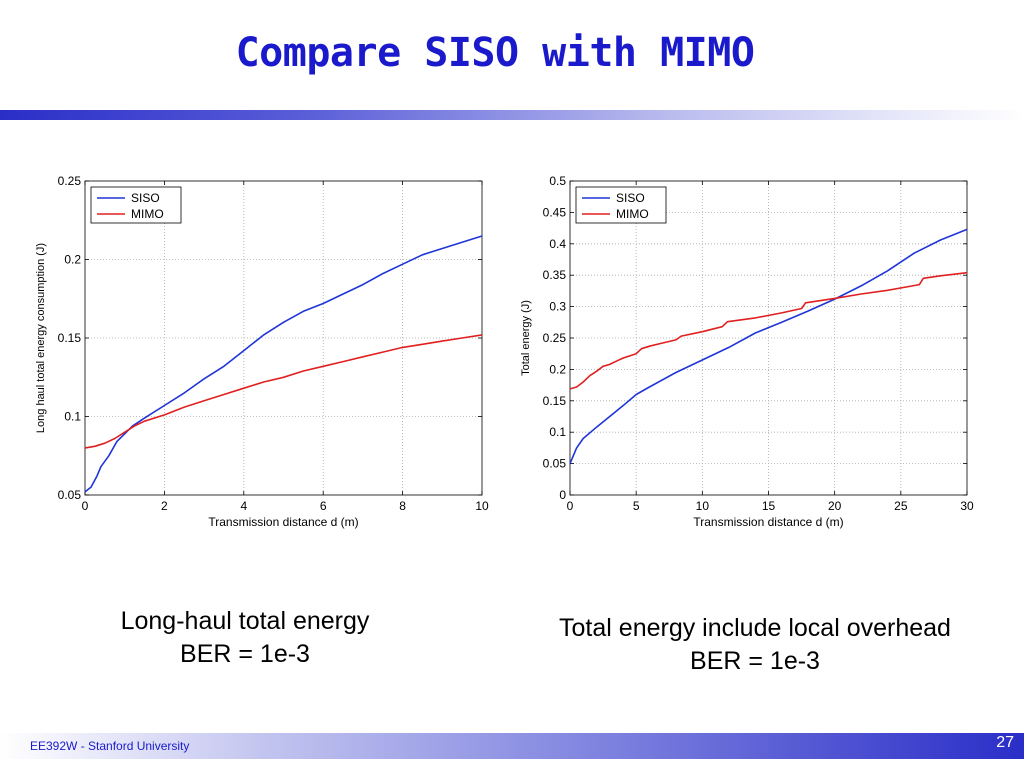 The image size is (1024, 768). I want to click on right-caption-line-1: Total energy include local overhead, so click(755, 628).